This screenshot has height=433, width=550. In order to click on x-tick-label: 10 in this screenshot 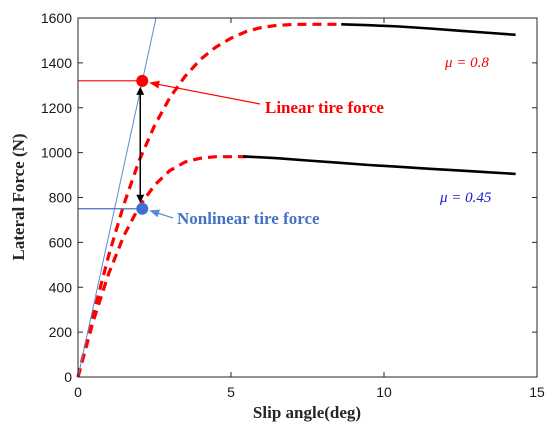, I will do `click(384, 392)`.